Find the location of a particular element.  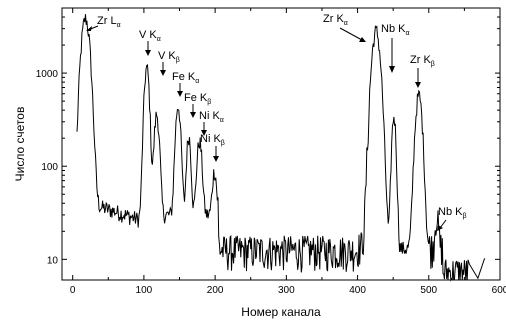

y-tick-label: 10 is located at coordinates (53, 260).